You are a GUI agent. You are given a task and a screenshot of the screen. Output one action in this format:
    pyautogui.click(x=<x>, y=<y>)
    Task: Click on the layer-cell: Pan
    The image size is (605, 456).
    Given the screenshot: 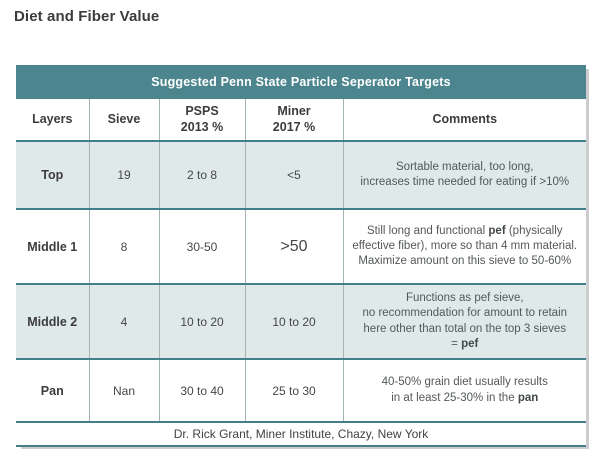 What is the action you would take?
    pyautogui.click(x=53, y=391)
    